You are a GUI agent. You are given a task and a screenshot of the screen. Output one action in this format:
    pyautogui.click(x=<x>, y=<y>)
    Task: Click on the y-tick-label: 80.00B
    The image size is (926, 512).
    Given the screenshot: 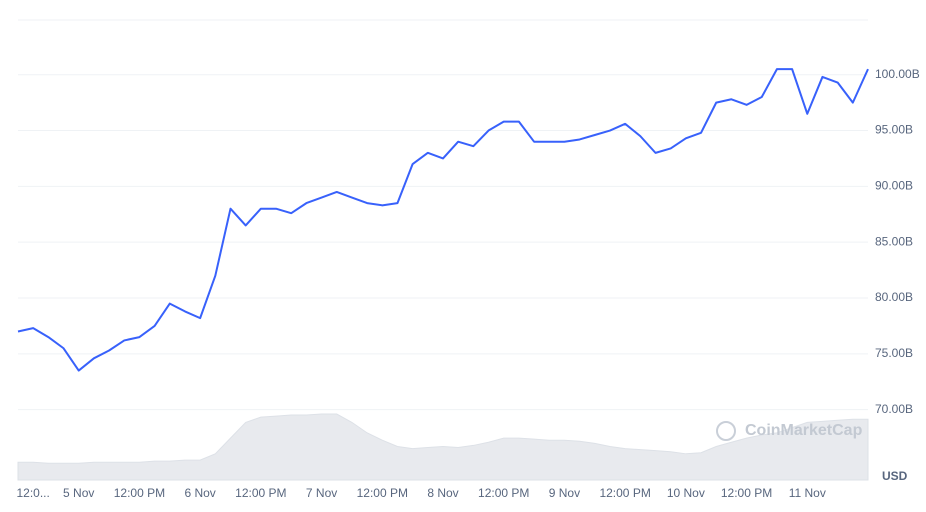 What is the action you would take?
    pyautogui.click(x=894, y=297)
    